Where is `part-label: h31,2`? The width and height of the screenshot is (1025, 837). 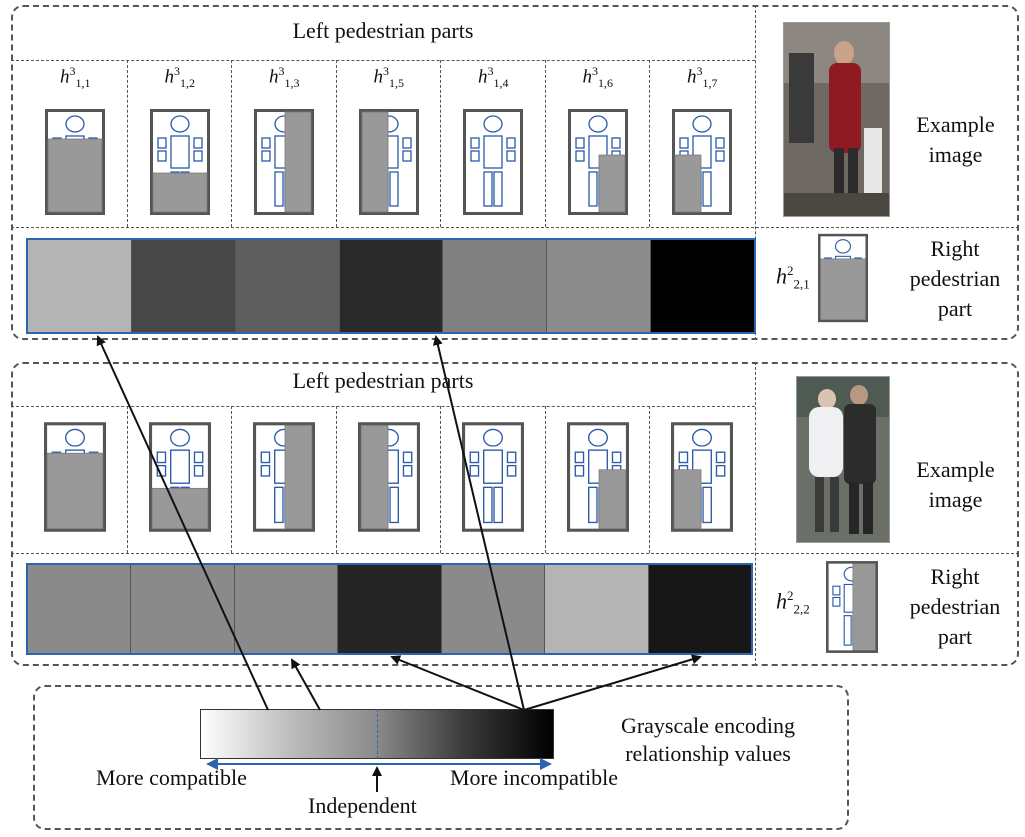
part-label: h31,2 is located at coordinates (180, 77).